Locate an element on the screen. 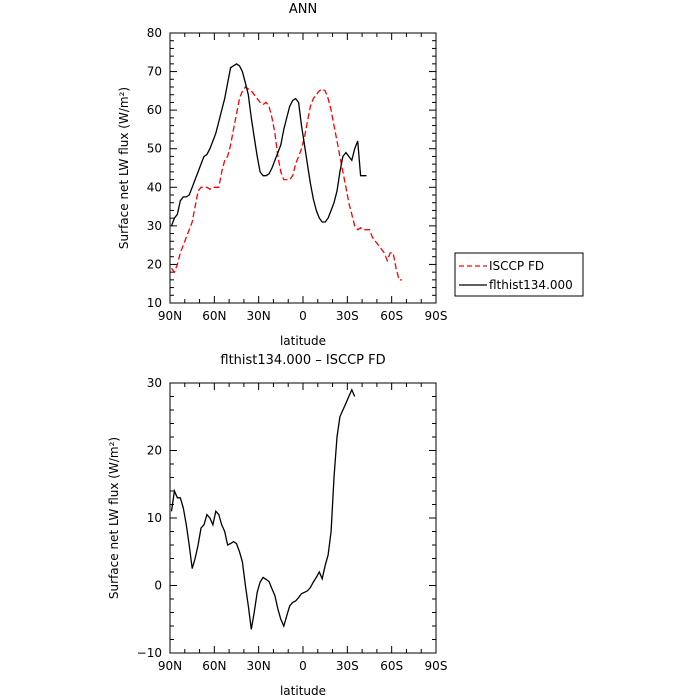  top-chart-ylabel: Surface net LW flux (W/m²) is located at coordinates (124, 168).